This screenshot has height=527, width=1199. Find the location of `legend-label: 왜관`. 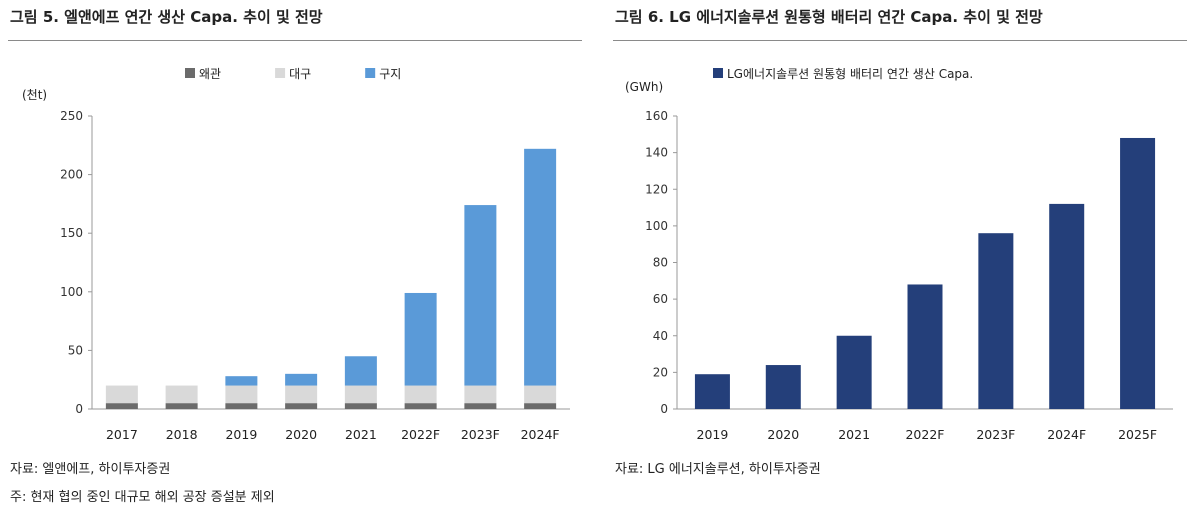

legend-label: 왜관 is located at coordinates (210, 74).